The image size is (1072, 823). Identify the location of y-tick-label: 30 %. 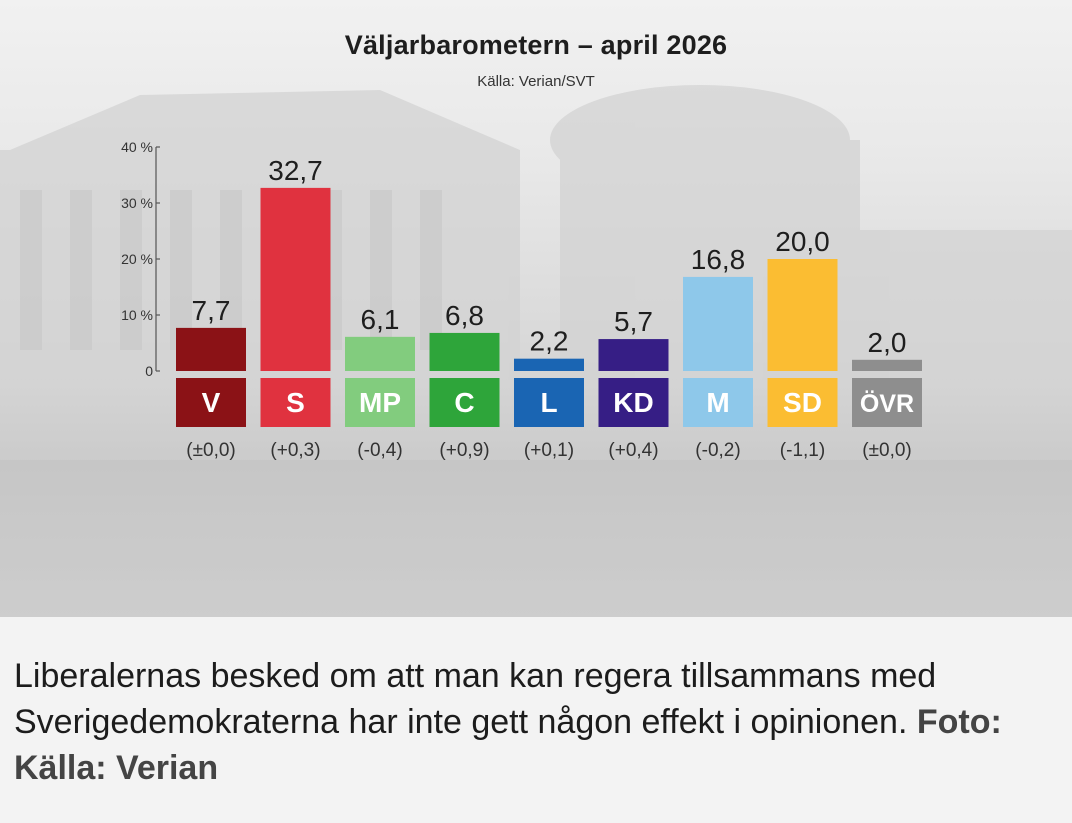
(137, 203).